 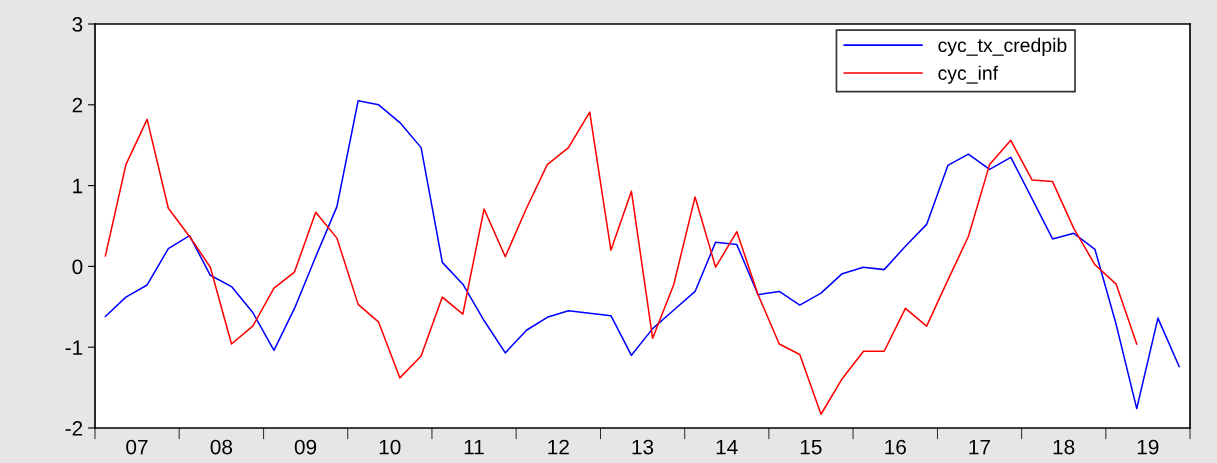 What do you see at coordinates (727, 447) in the screenshot?
I see `x-tick-label: 14` at bounding box center [727, 447].